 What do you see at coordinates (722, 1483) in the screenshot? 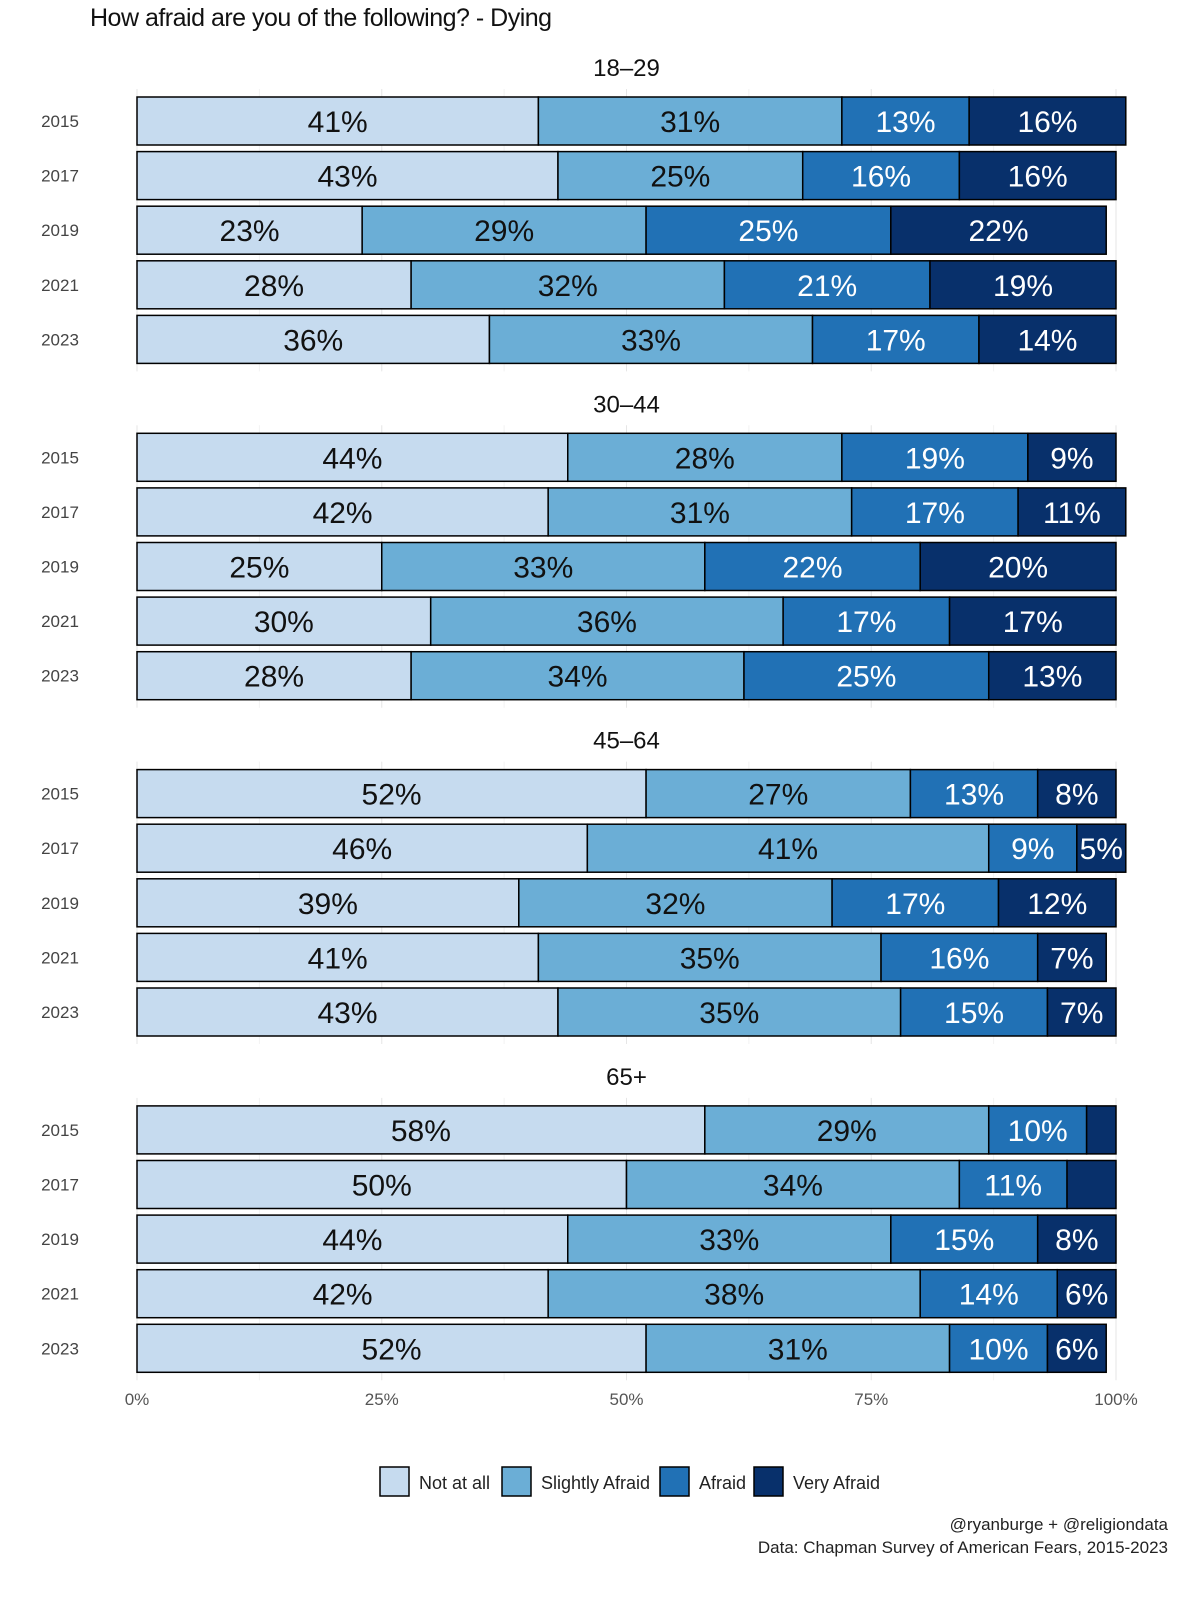
I see `legend-label: Afraid` at bounding box center [722, 1483].